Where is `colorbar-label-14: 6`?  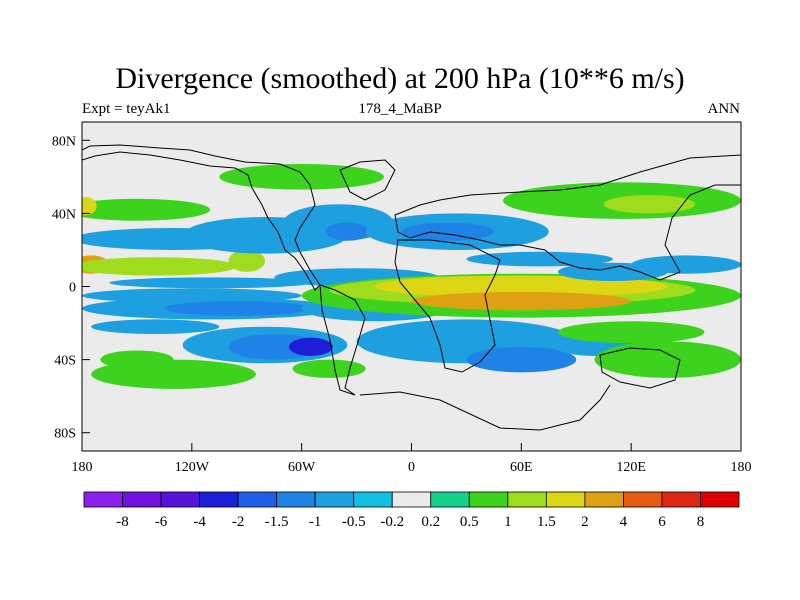 colorbar-label-14: 6 is located at coordinates (662, 522).